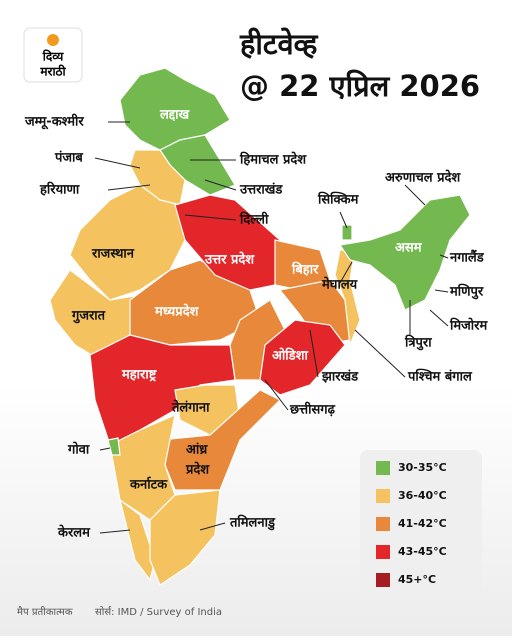  What do you see at coordinates (158, 612) in the screenshot?
I see `footer-source: सोर्स: IMD / Survey of India` at bounding box center [158, 612].